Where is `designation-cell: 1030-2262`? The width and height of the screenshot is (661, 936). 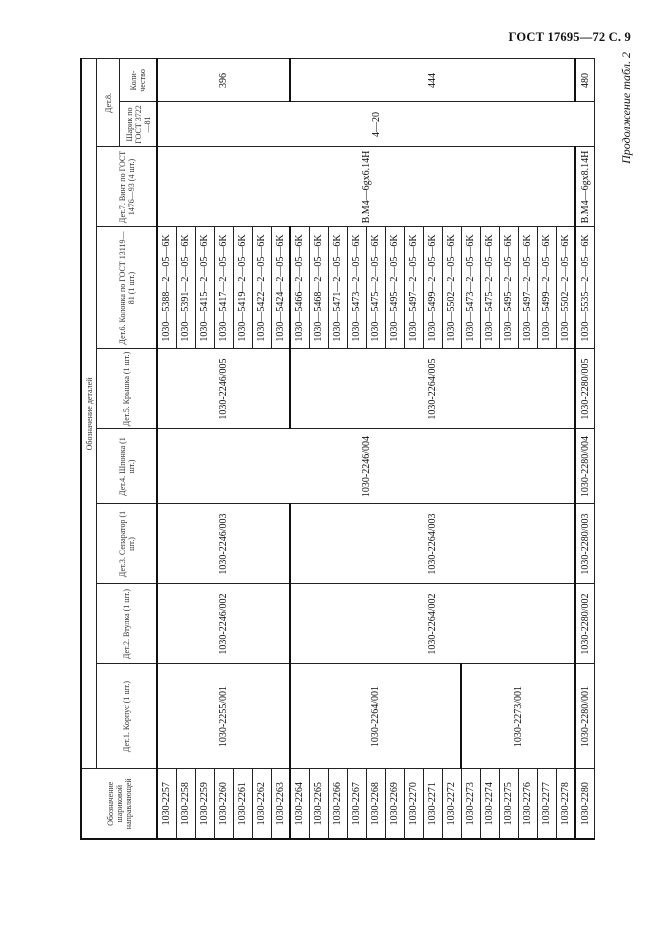
designation-cell: 1030-2262 is located at coordinates (262, 804).